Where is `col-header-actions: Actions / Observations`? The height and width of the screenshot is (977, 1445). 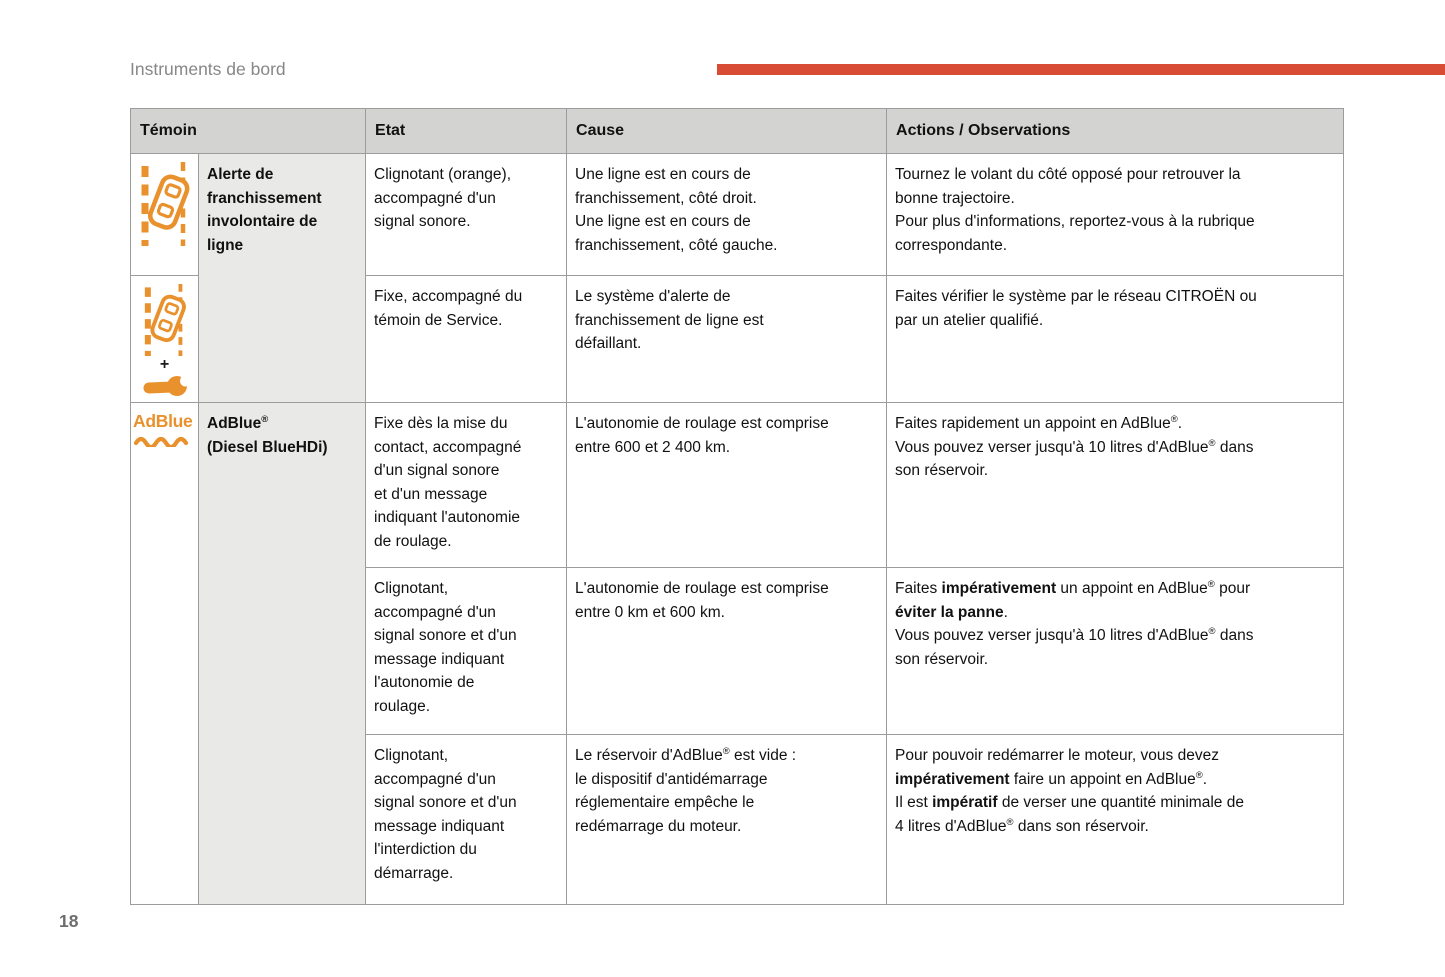 col-header-actions: Actions / Observations is located at coordinates (1115, 131).